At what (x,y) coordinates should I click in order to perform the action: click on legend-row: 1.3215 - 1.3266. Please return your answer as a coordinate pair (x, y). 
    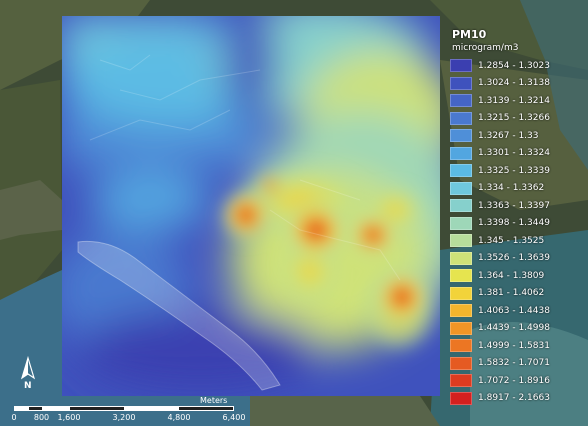
    Looking at the image, I should click on (515, 119).